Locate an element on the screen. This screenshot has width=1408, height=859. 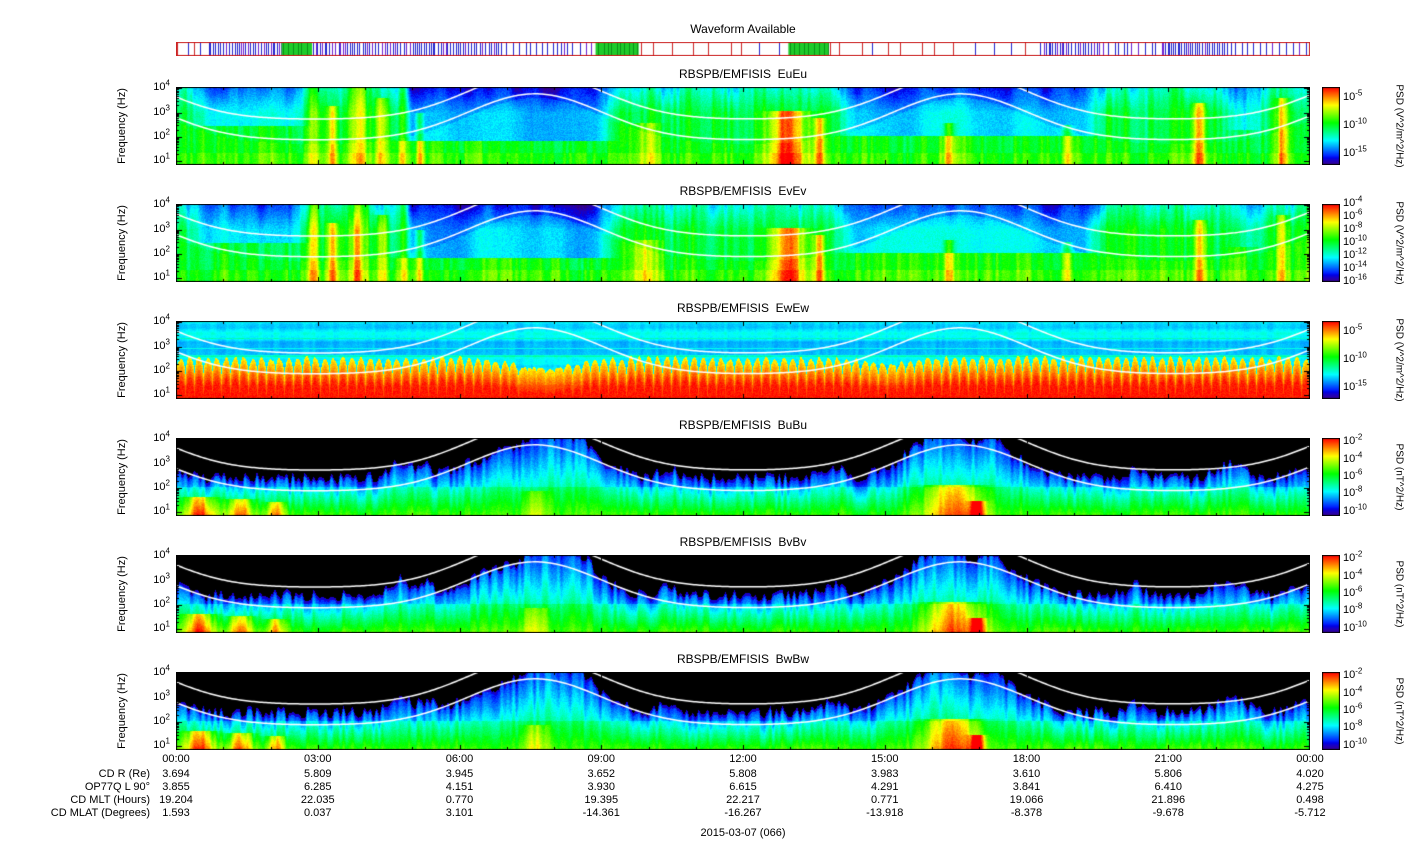
panel-title-BuBu: RBSPB/EMFISIS BuBu is located at coordinates (743, 425).